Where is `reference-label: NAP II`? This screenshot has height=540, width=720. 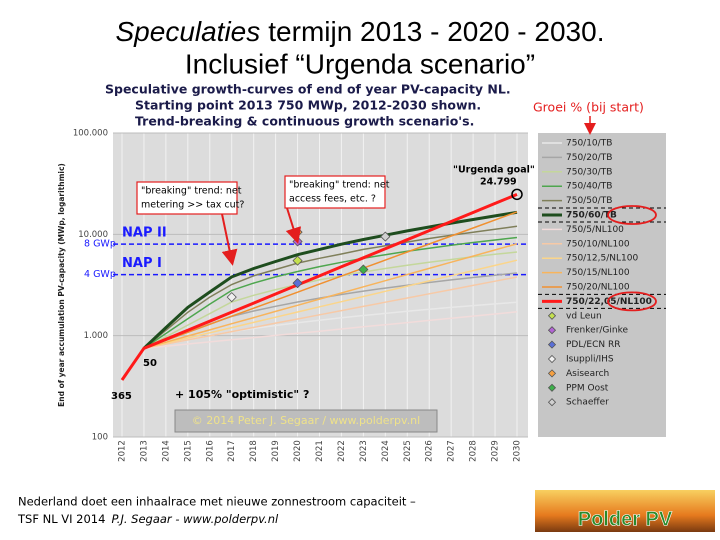
reference-label: NAP II is located at coordinates (144, 233).